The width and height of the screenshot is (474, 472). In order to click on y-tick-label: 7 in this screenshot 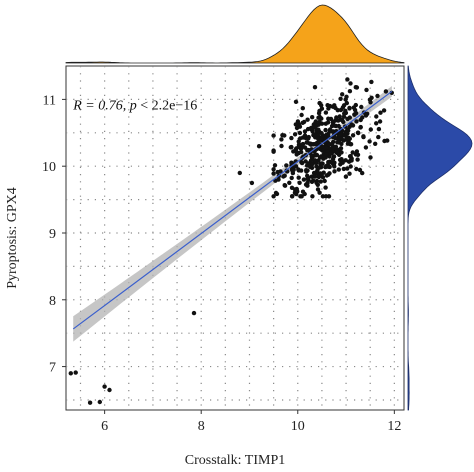, I will do `click(52, 368)`.